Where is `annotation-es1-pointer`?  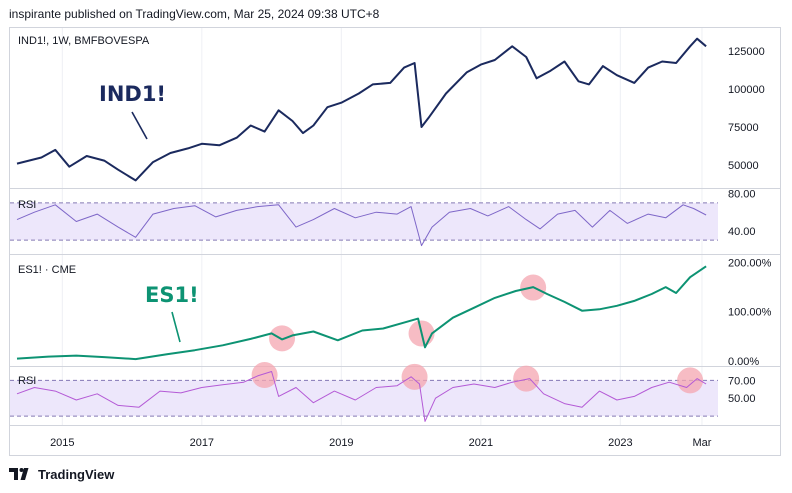 annotation-es1-pointer is located at coordinates (176, 327).